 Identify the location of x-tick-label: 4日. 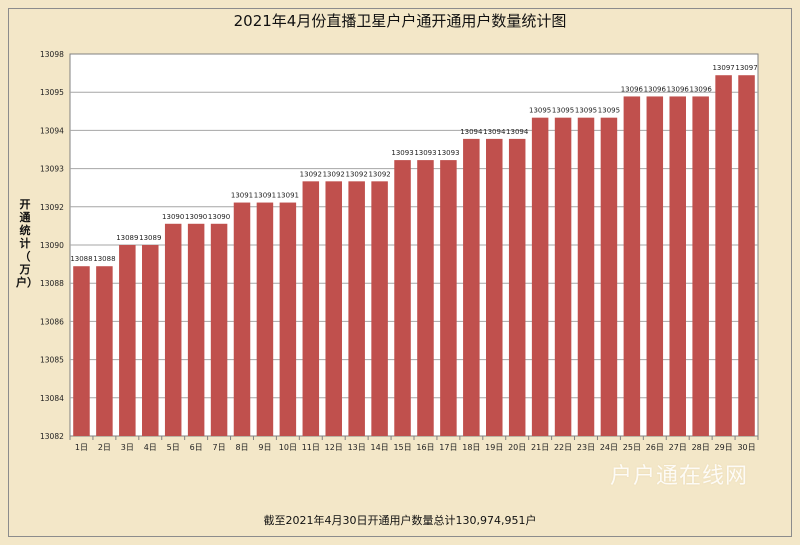
(150, 447).